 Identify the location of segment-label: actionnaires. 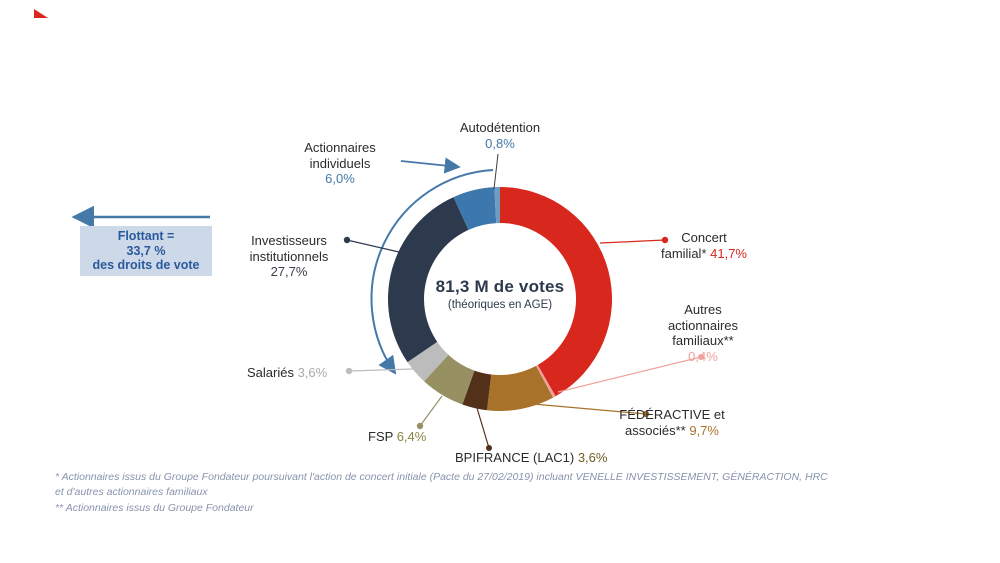
(703, 325).